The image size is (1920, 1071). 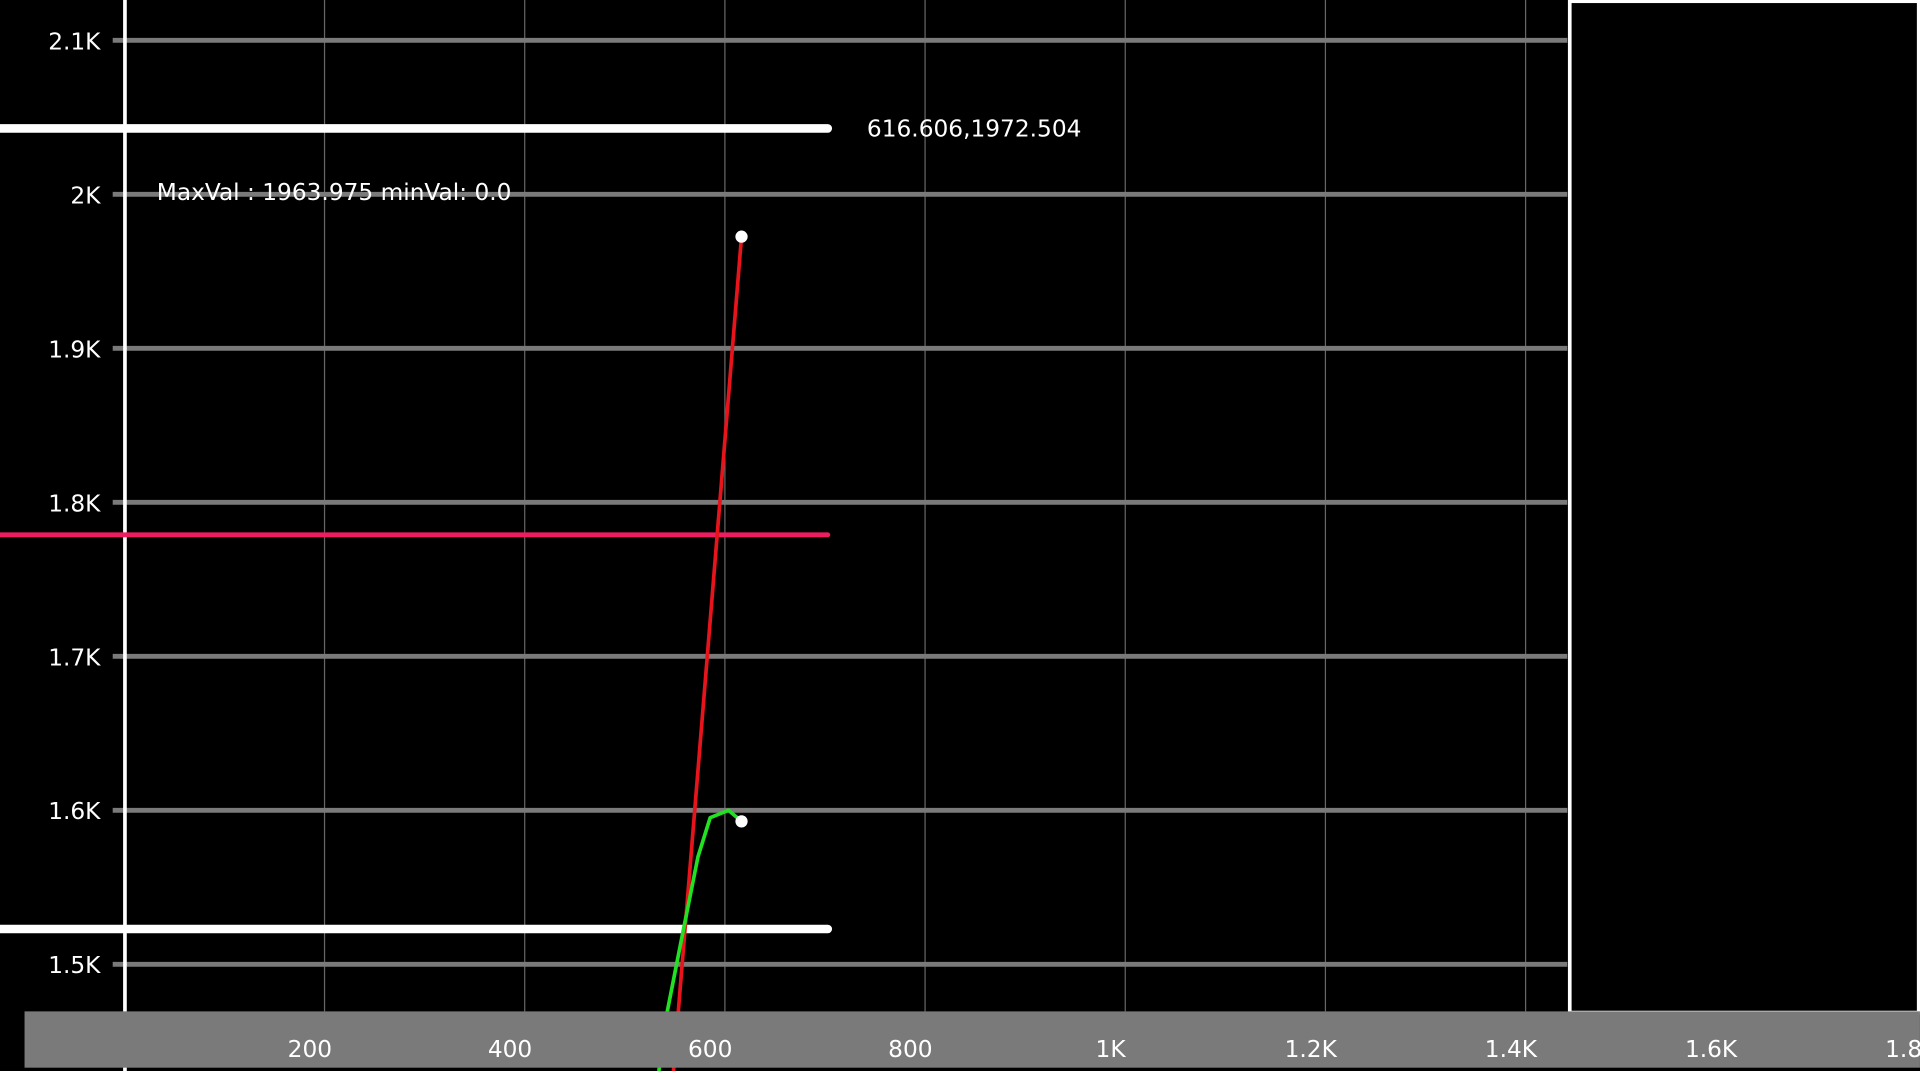 What do you see at coordinates (74, 811) in the screenshot?
I see `y-tick-label: 1.6K` at bounding box center [74, 811].